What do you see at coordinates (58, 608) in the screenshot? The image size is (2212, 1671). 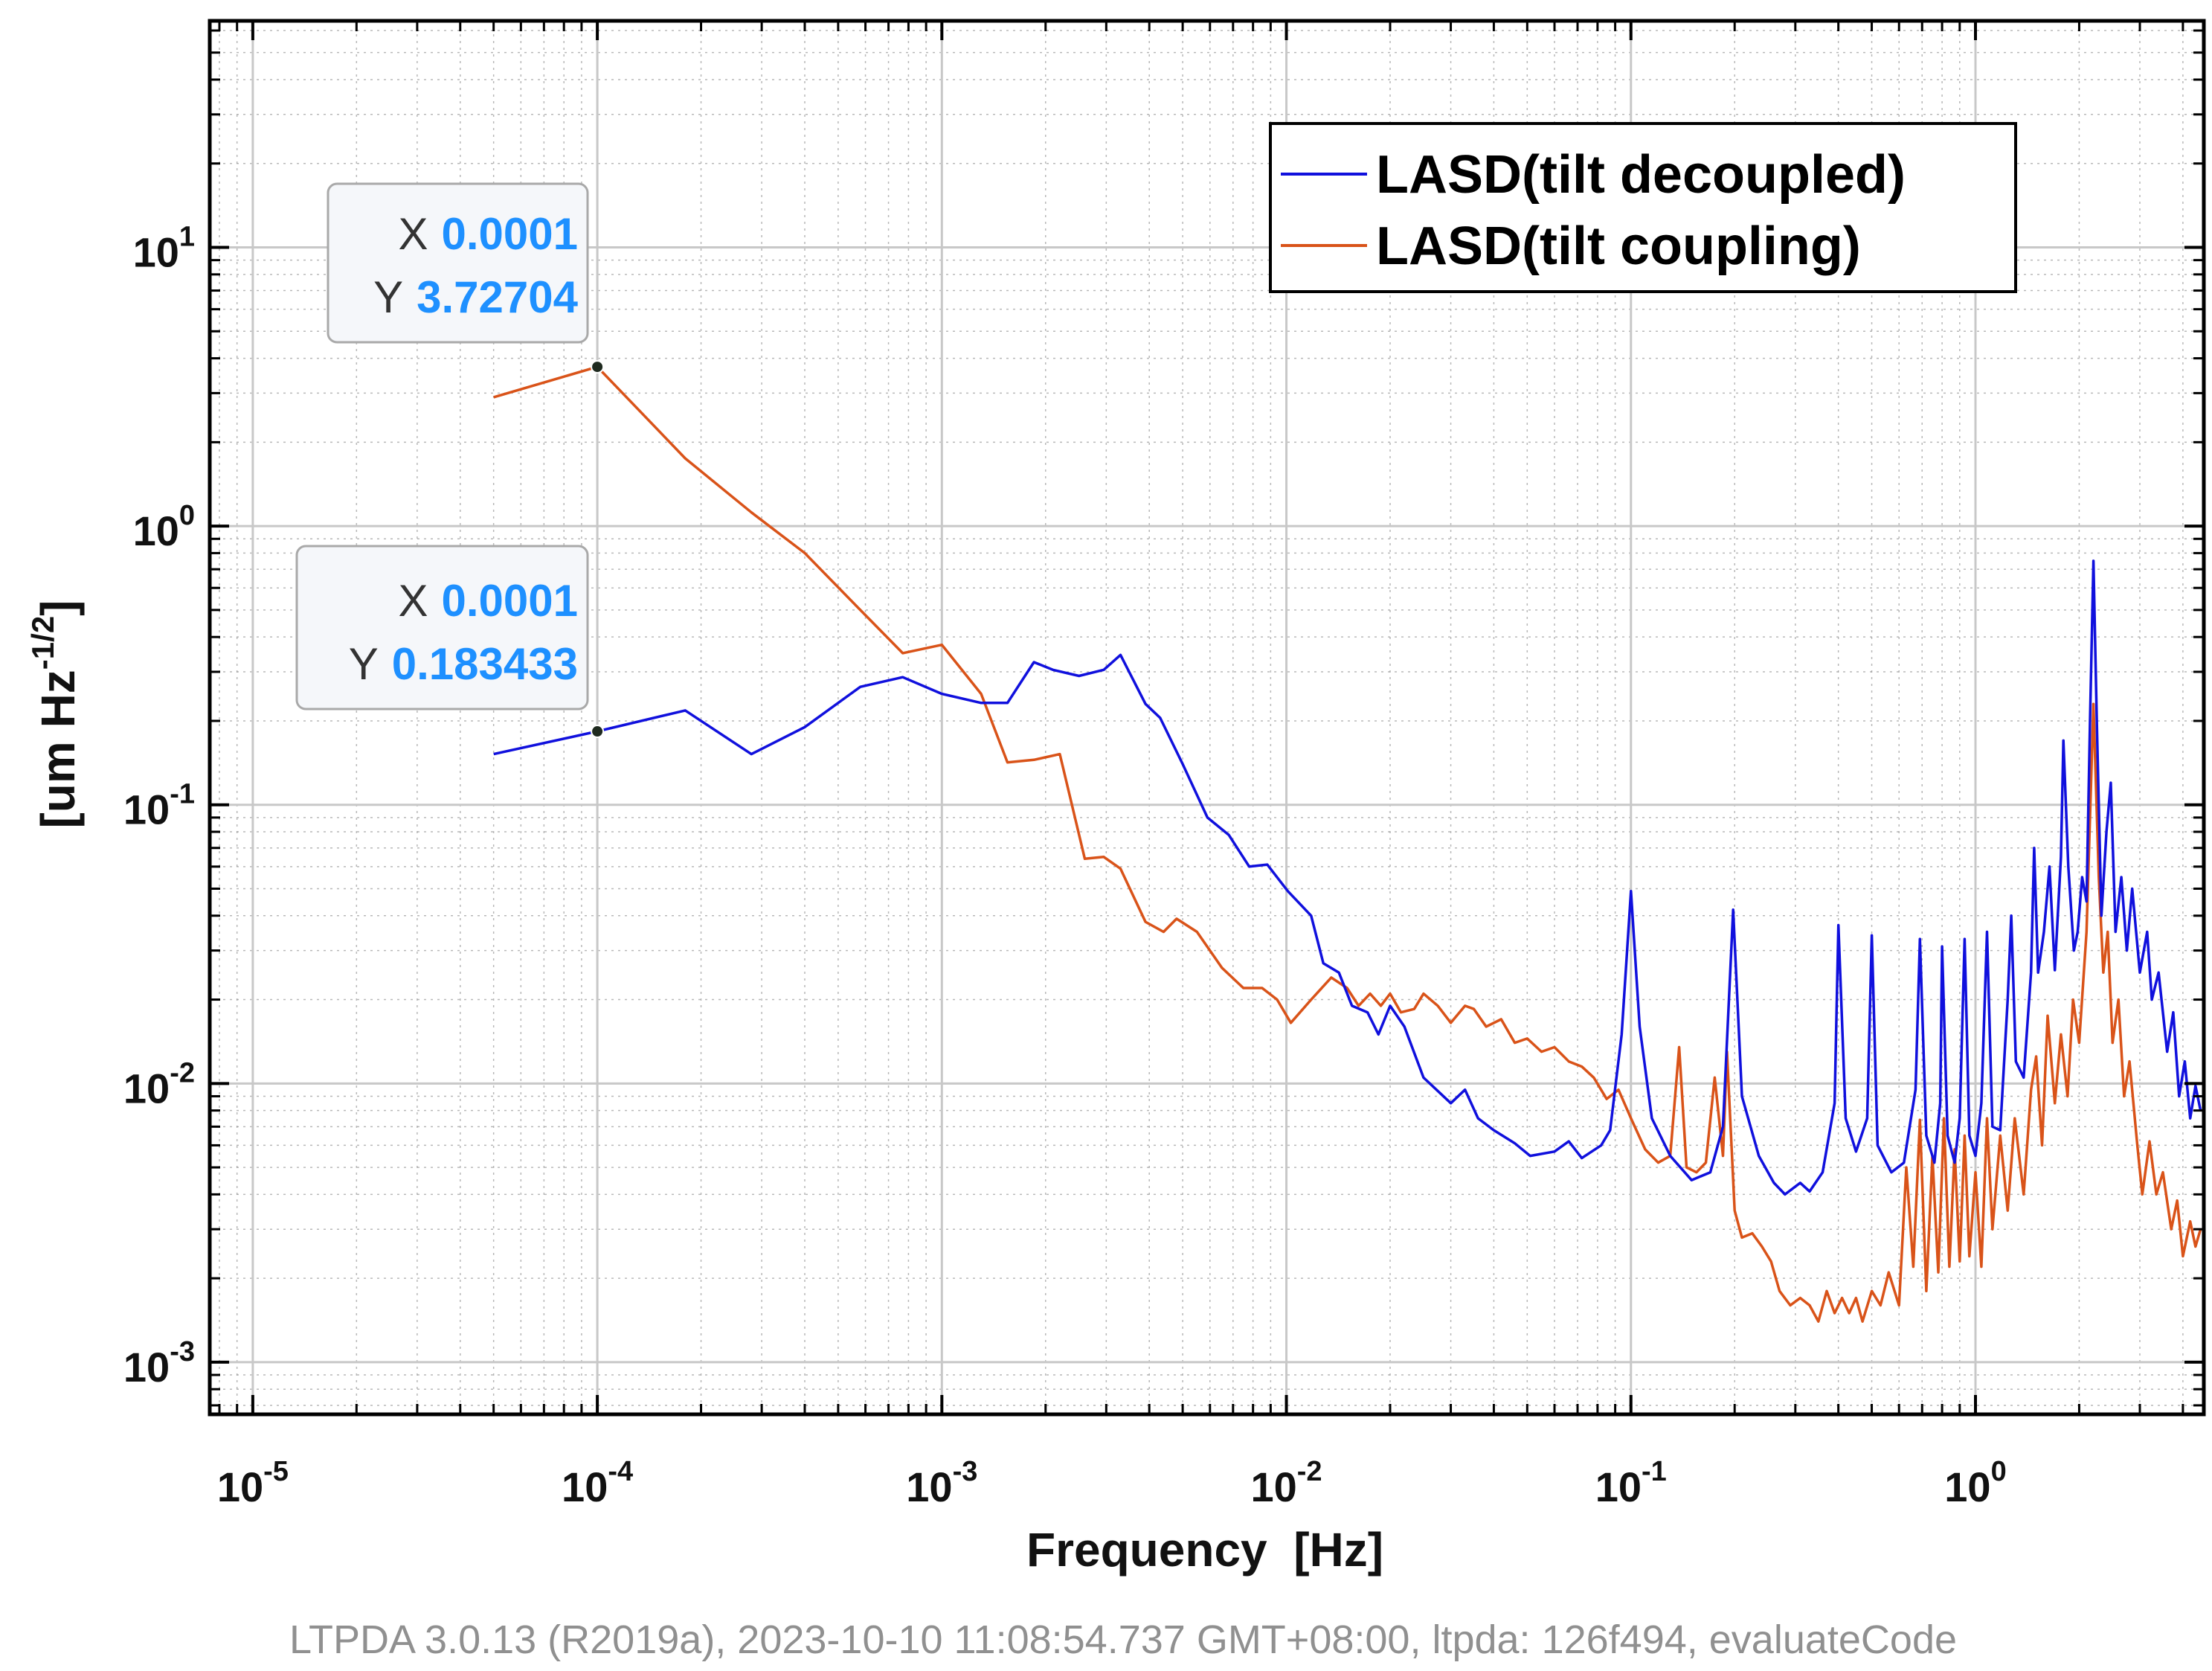 I see `y-axis-title-close: ]` at bounding box center [58, 608].